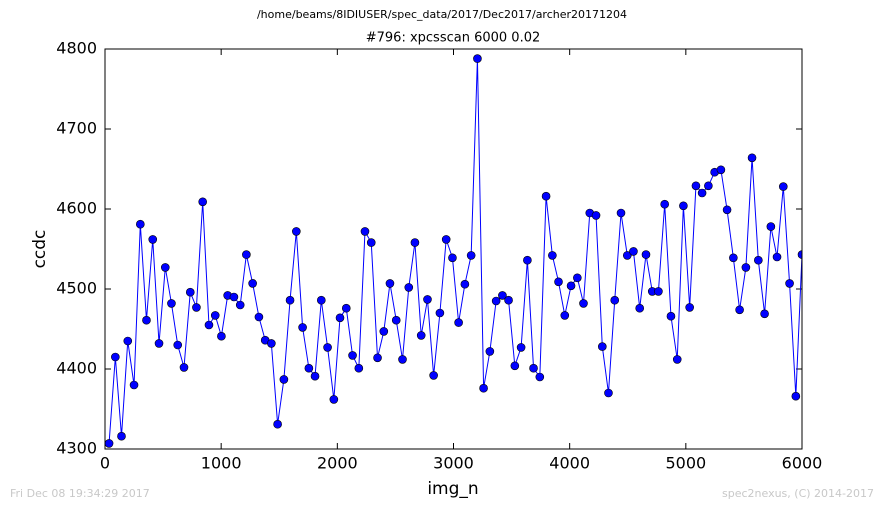 The height and width of the screenshot is (509, 884). What do you see at coordinates (802, 463) in the screenshot?
I see `x-tick-label: 6000` at bounding box center [802, 463].